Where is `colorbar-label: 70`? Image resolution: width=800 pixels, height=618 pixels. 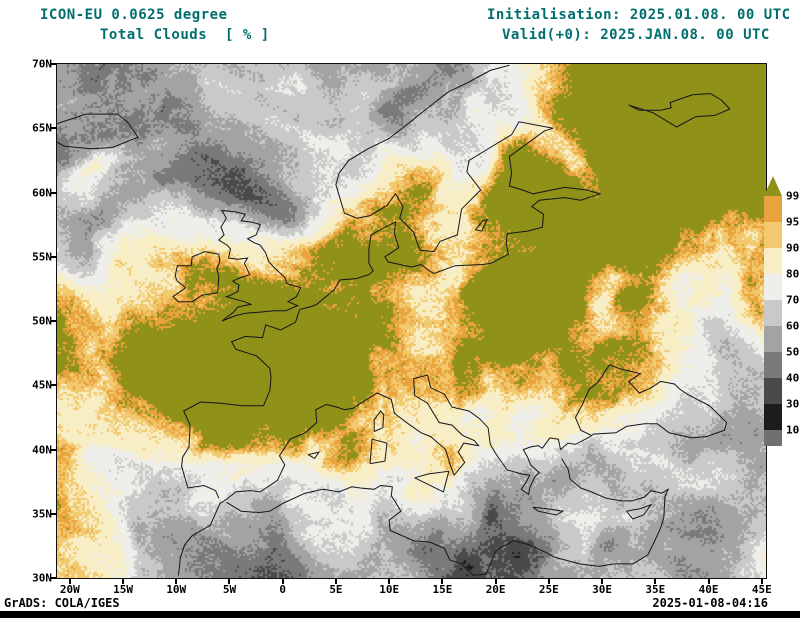 colorbar-label: 70 is located at coordinates (793, 300).